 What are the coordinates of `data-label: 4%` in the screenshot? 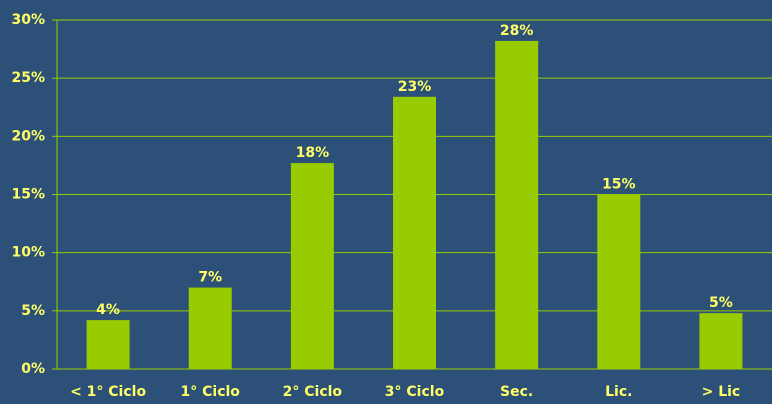 It's located at (108, 310).